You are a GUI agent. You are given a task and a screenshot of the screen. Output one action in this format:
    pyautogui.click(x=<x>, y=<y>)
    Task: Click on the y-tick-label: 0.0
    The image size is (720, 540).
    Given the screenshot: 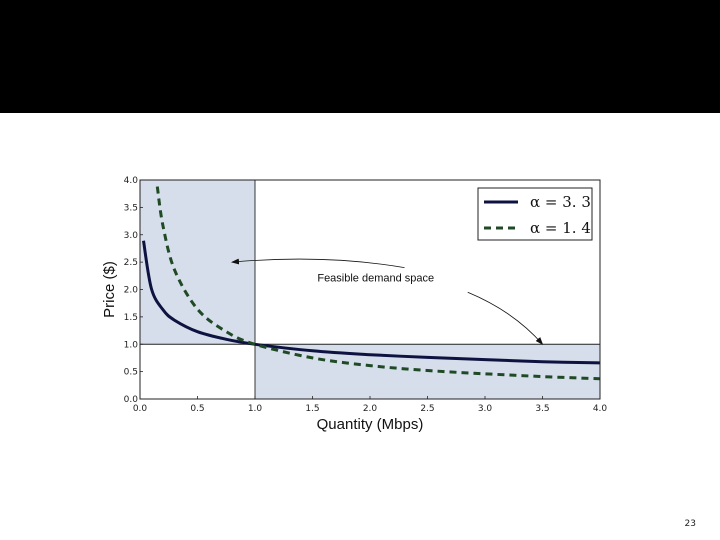 What is the action you would take?
    pyautogui.click(x=131, y=400)
    